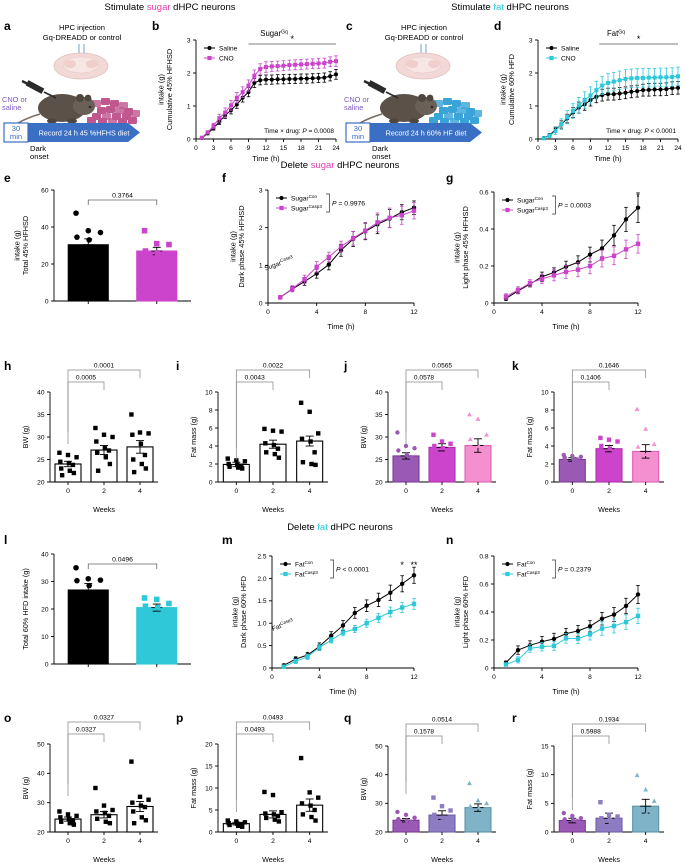 This screenshot has width=685, height=867. I want to click on section-title-suffix: dHPC neurons, so click(203, 7).